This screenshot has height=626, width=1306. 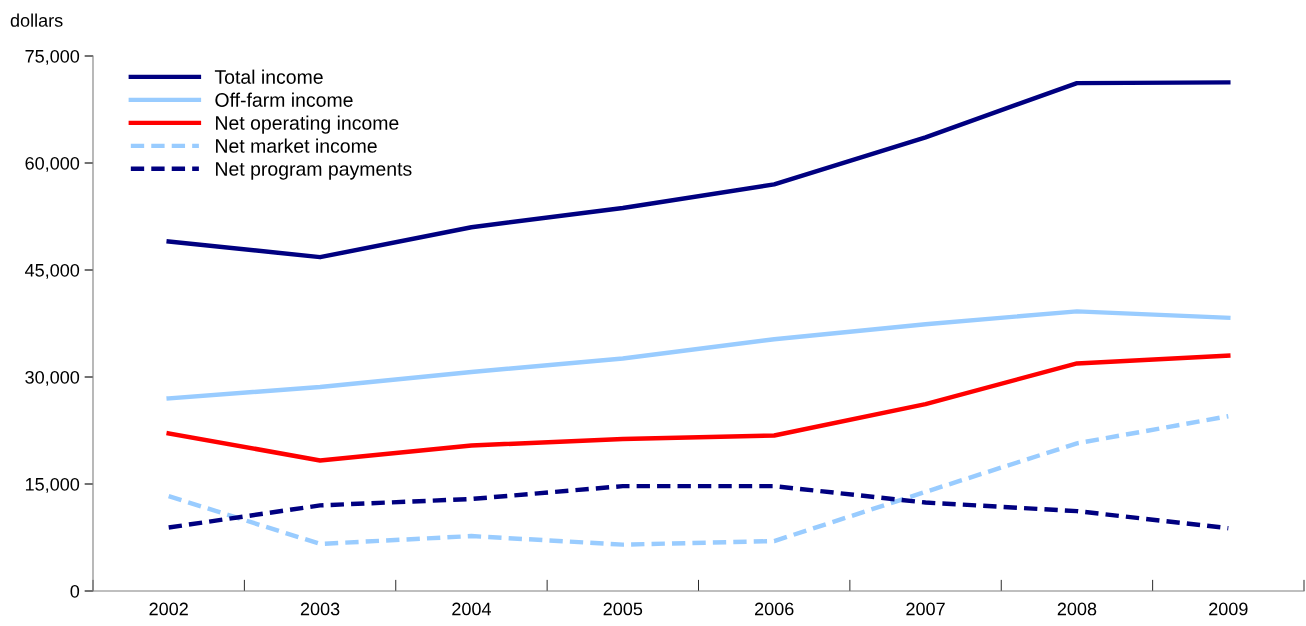 What do you see at coordinates (75, 591) in the screenshot?
I see `y-tick-label: 0` at bounding box center [75, 591].